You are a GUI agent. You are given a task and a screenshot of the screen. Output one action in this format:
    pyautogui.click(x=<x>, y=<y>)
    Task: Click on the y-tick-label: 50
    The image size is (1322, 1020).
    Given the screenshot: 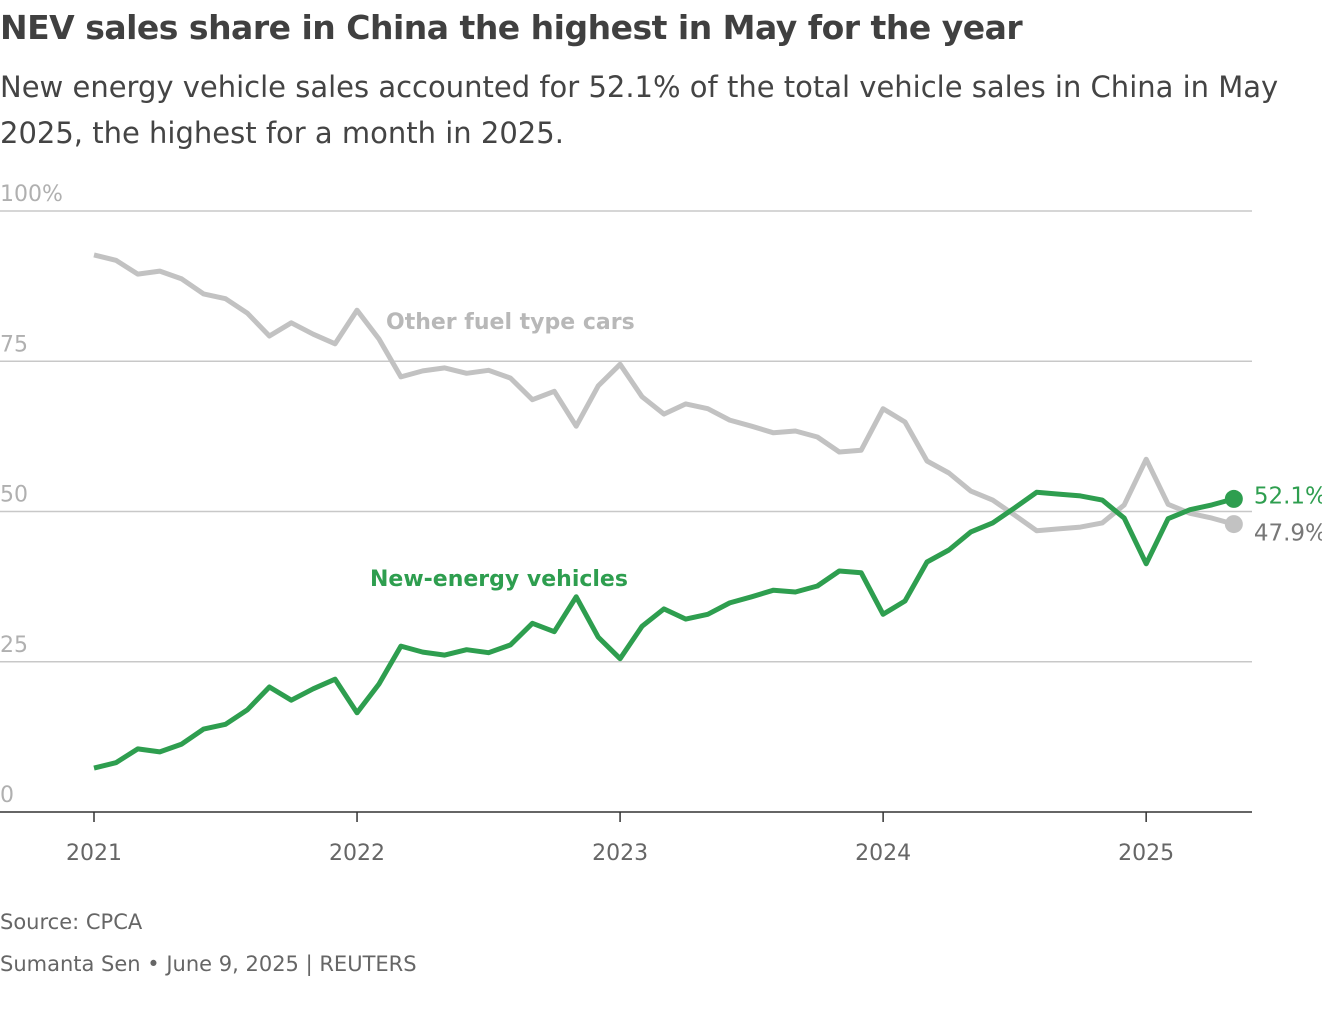 What is the action you would take?
    pyautogui.click(x=14, y=495)
    